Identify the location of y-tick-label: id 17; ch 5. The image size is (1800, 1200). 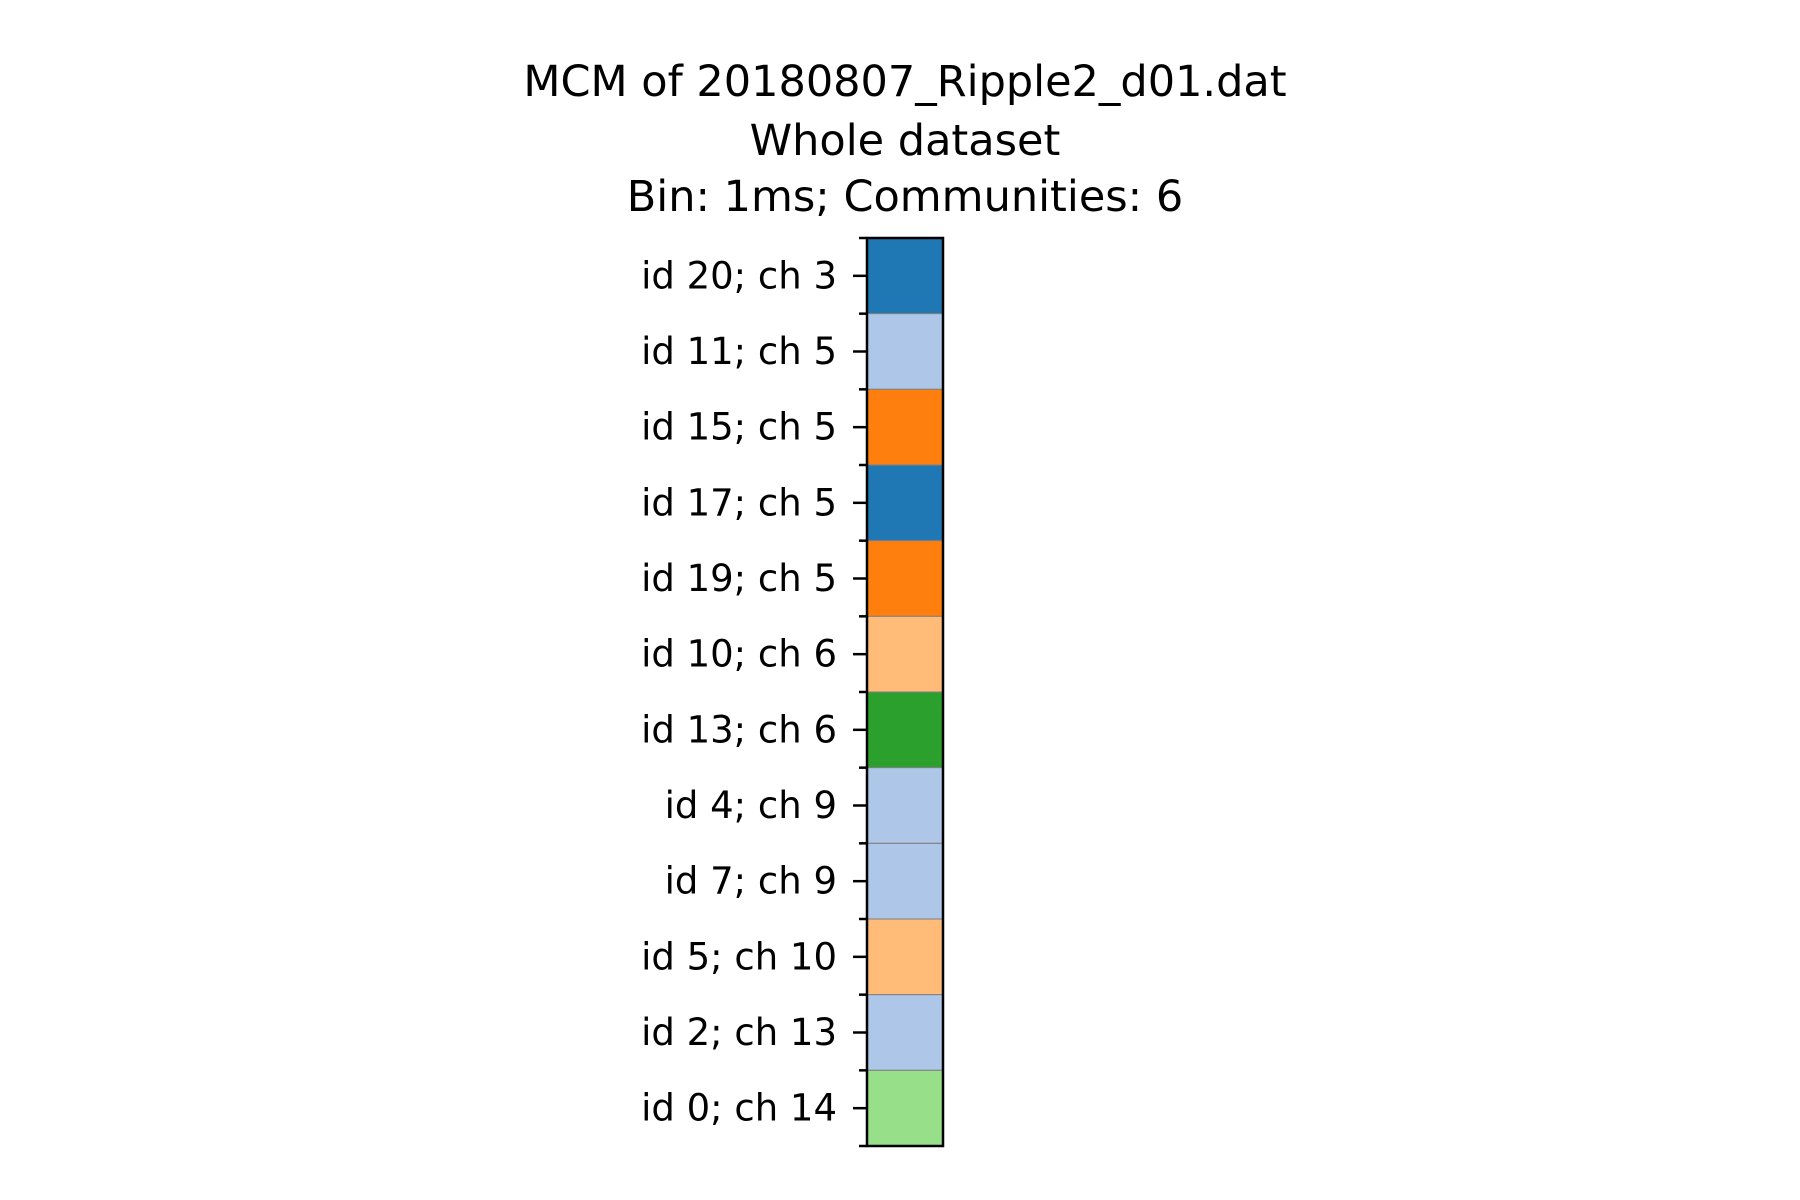
(739, 502).